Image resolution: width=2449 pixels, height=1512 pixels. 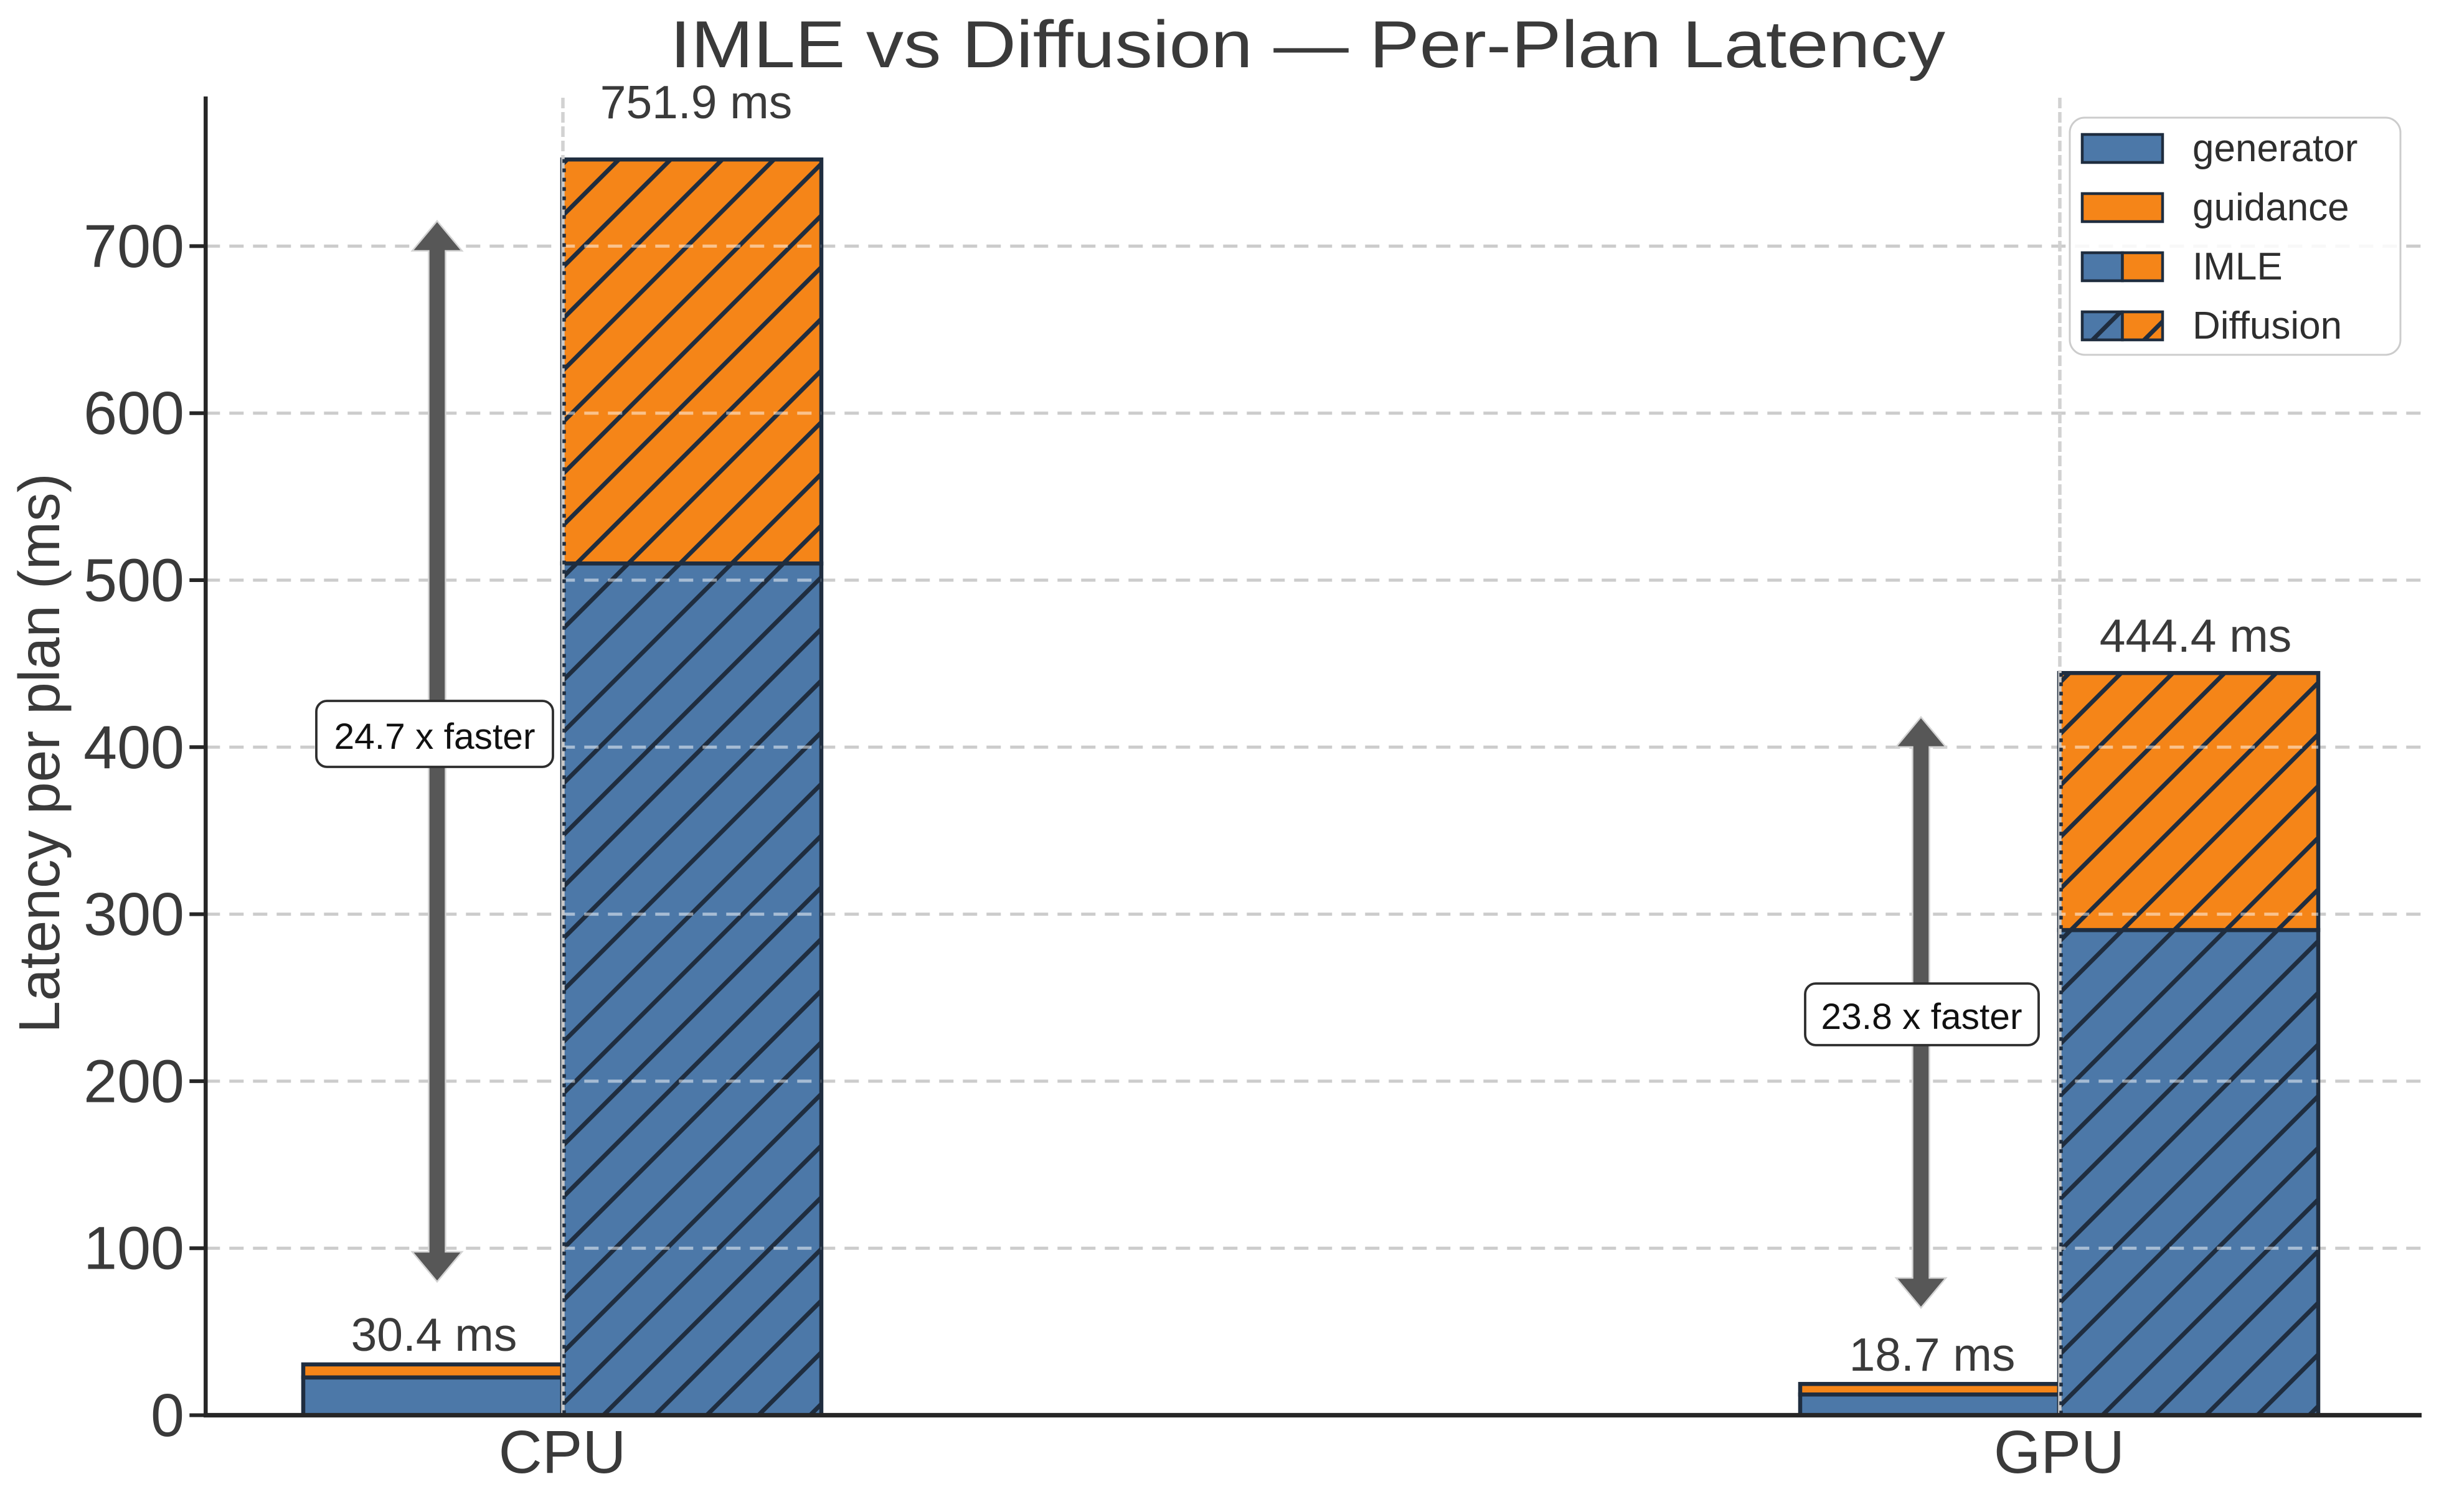 What do you see at coordinates (133, 1081) in the screenshot?
I see `svg-text: 200` at bounding box center [133, 1081].